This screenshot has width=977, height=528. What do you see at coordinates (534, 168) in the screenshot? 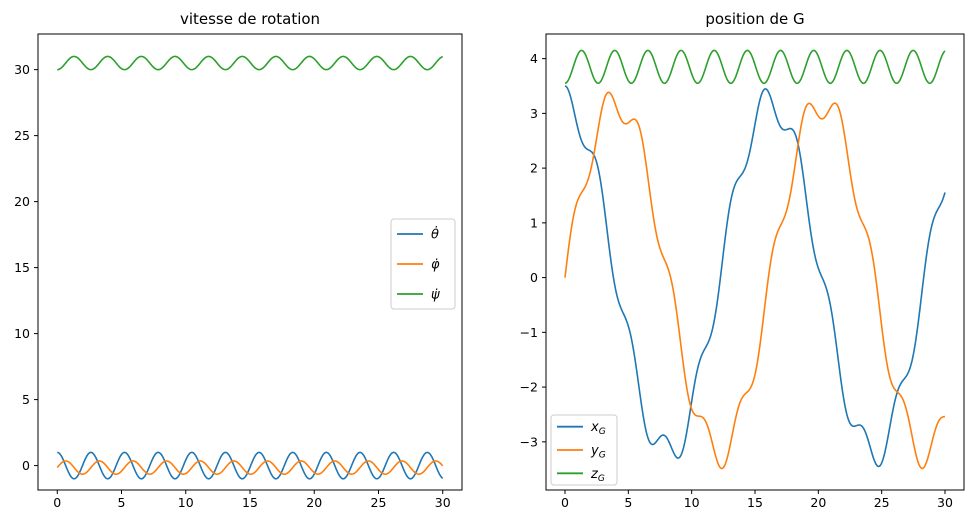
I see `y-tick-label: 2` at bounding box center [534, 168].